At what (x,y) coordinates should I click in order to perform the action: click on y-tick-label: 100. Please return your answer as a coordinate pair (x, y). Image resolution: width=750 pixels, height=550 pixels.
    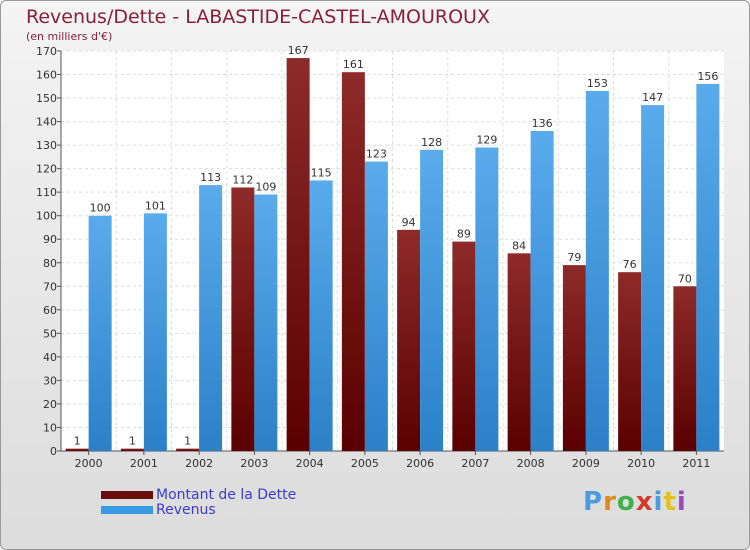
    Looking at the image, I should click on (46, 216).